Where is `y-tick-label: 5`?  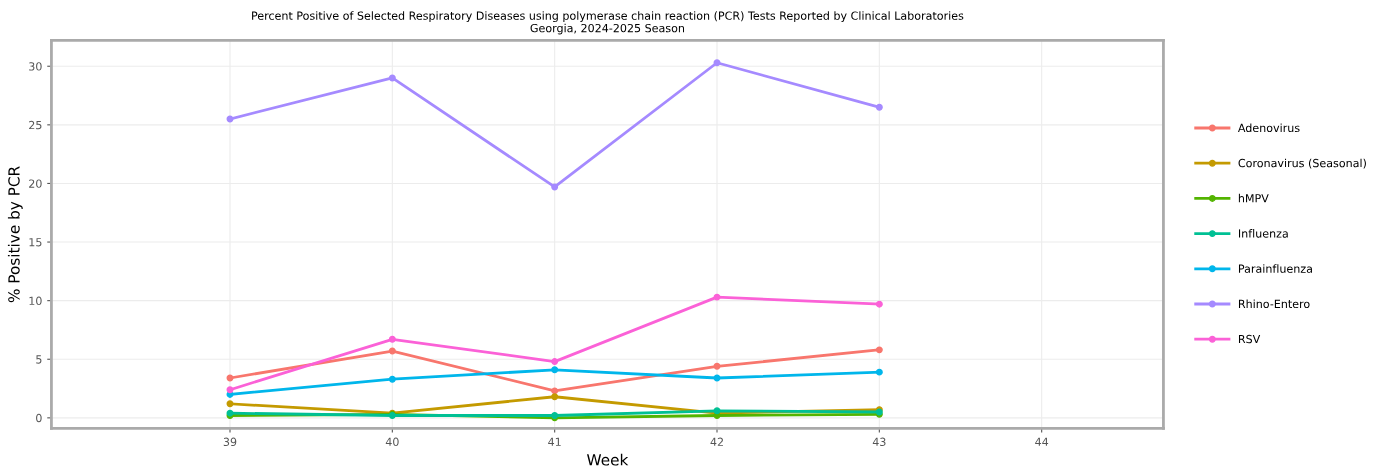
y-tick-label: 5 is located at coordinates (39, 359).